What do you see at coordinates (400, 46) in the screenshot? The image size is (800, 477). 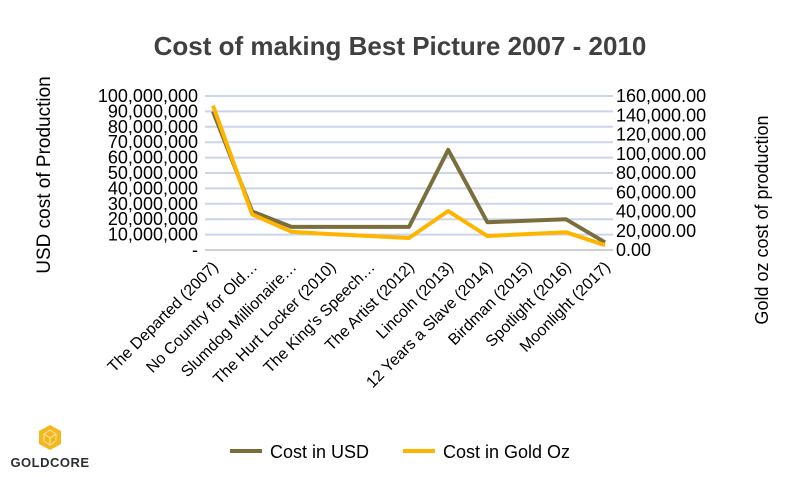 I see `chart-title: Cost of making Best Picture 2007 - 2010` at bounding box center [400, 46].